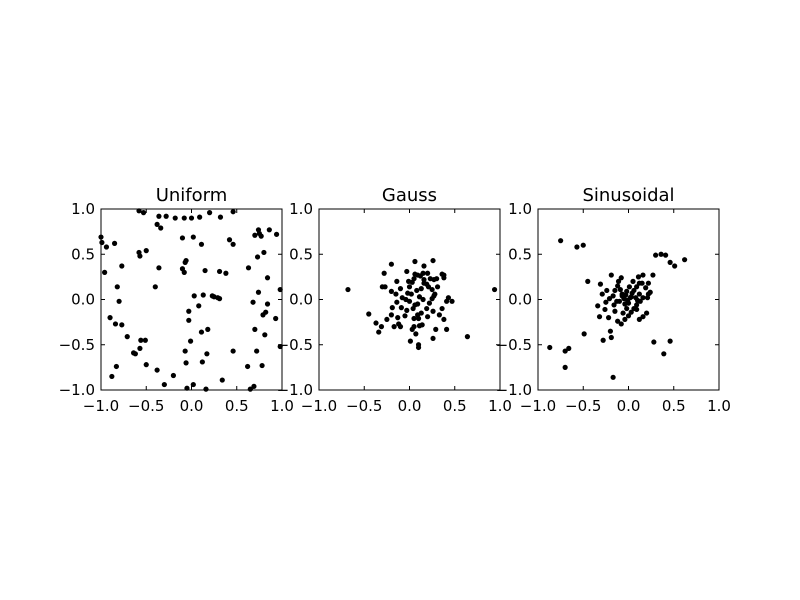  I want to click on y-tick-label: 0.0, so click(520, 300).